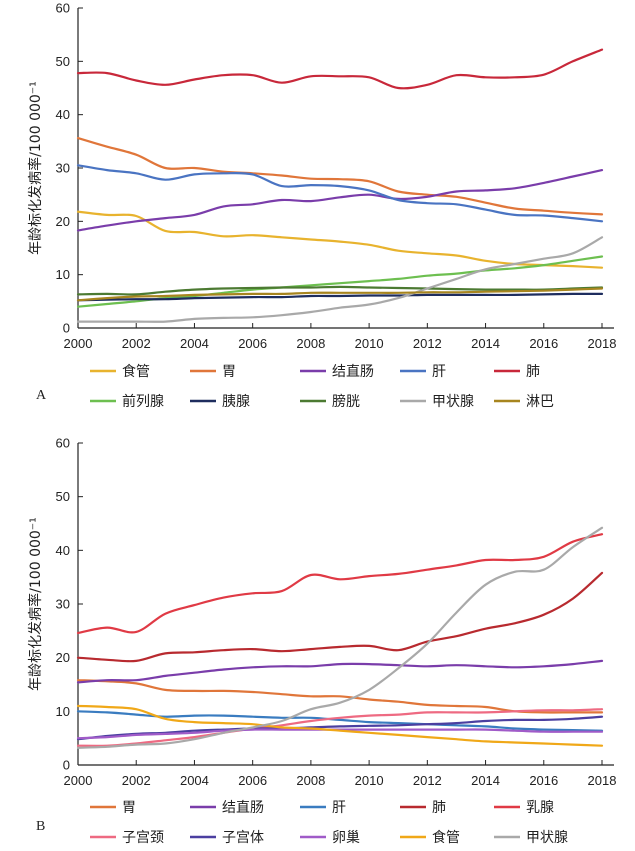 The image size is (635, 851). I want to click on panel-label: A, so click(41, 395).